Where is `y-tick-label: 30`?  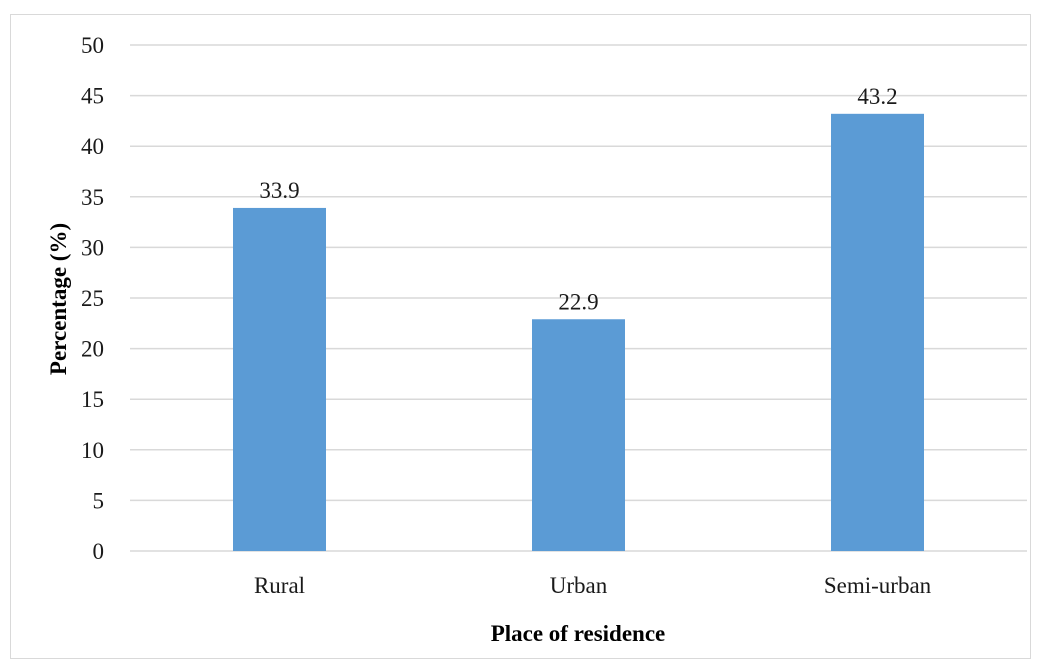
y-tick-label: 30 is located at coordinates (92, 247).